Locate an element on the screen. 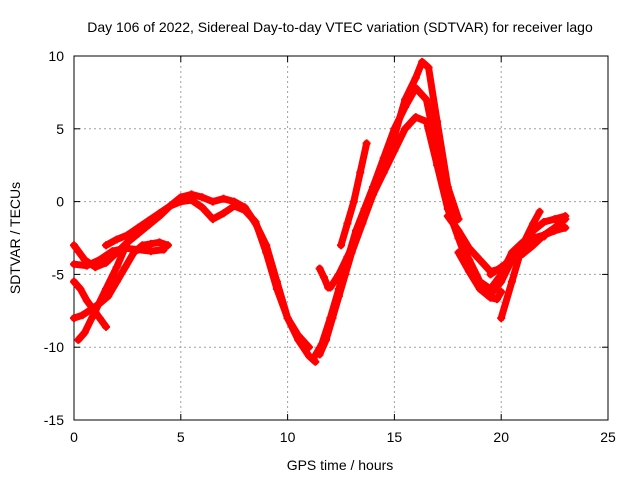 The image size is (640, 480). y-tick-label: 5 is located at coordinates (60, 129).